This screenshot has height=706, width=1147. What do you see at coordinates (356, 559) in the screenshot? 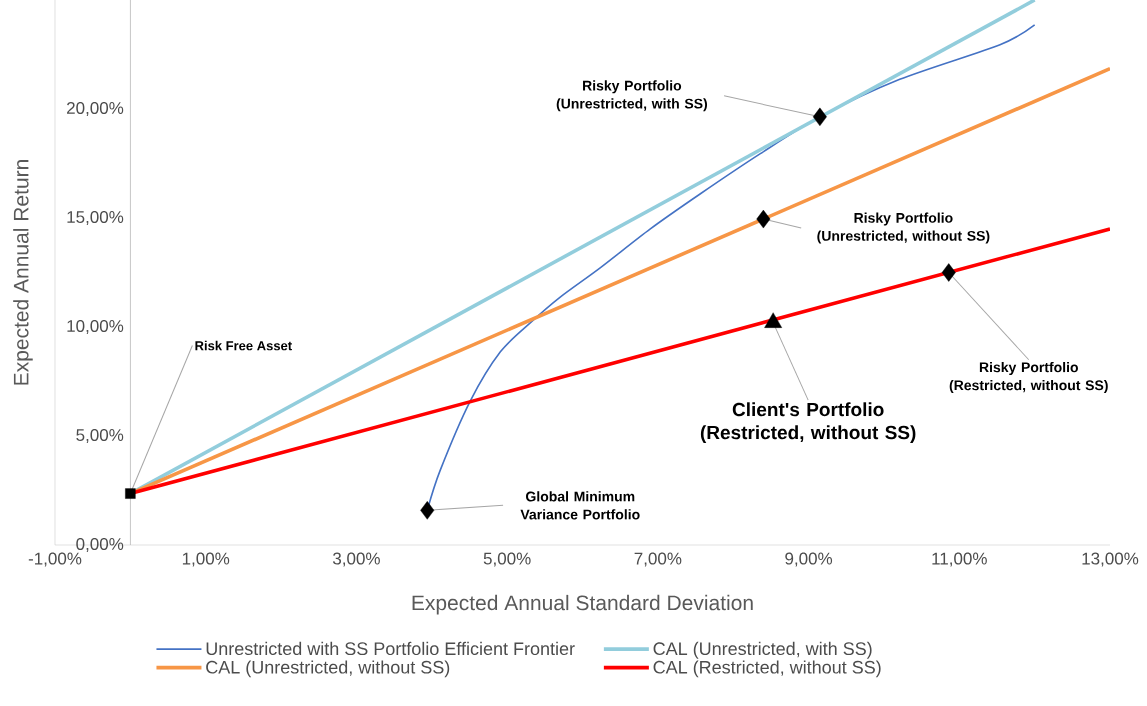
I see `x-tick-label: 3,00%` at bounding box center [356, 559].